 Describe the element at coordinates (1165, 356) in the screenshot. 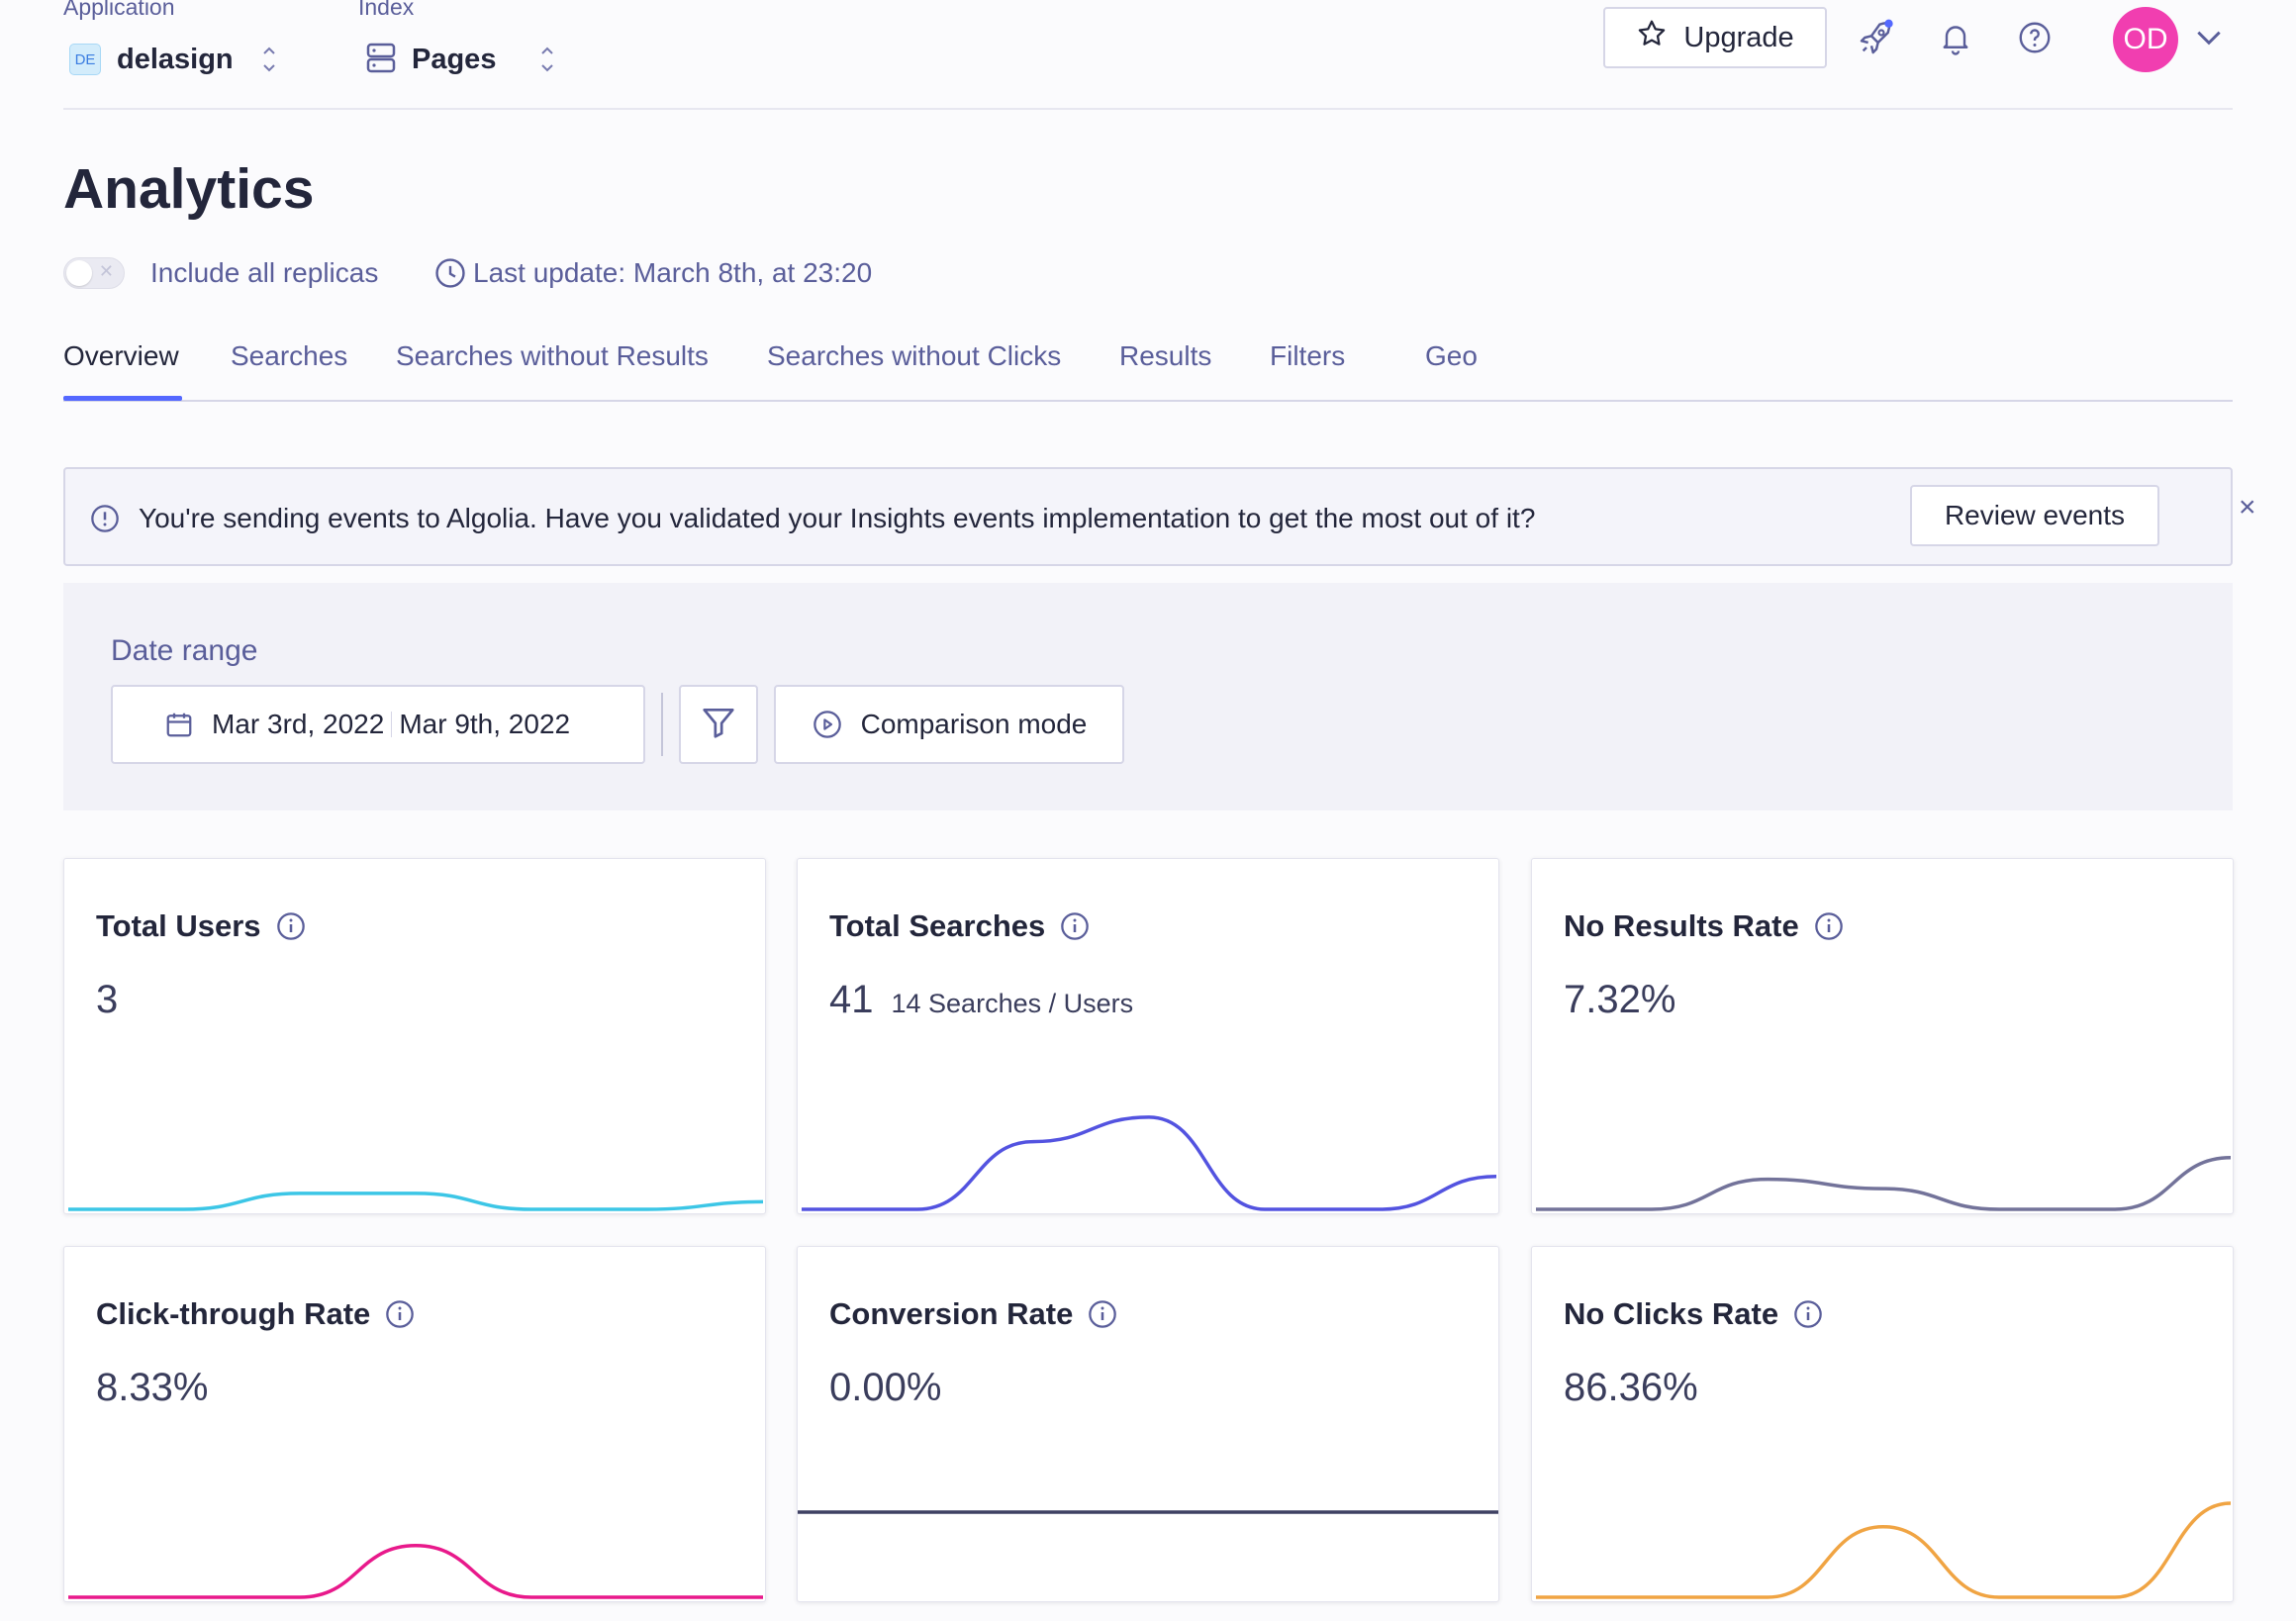

I see `tab-results: Results` at that location.